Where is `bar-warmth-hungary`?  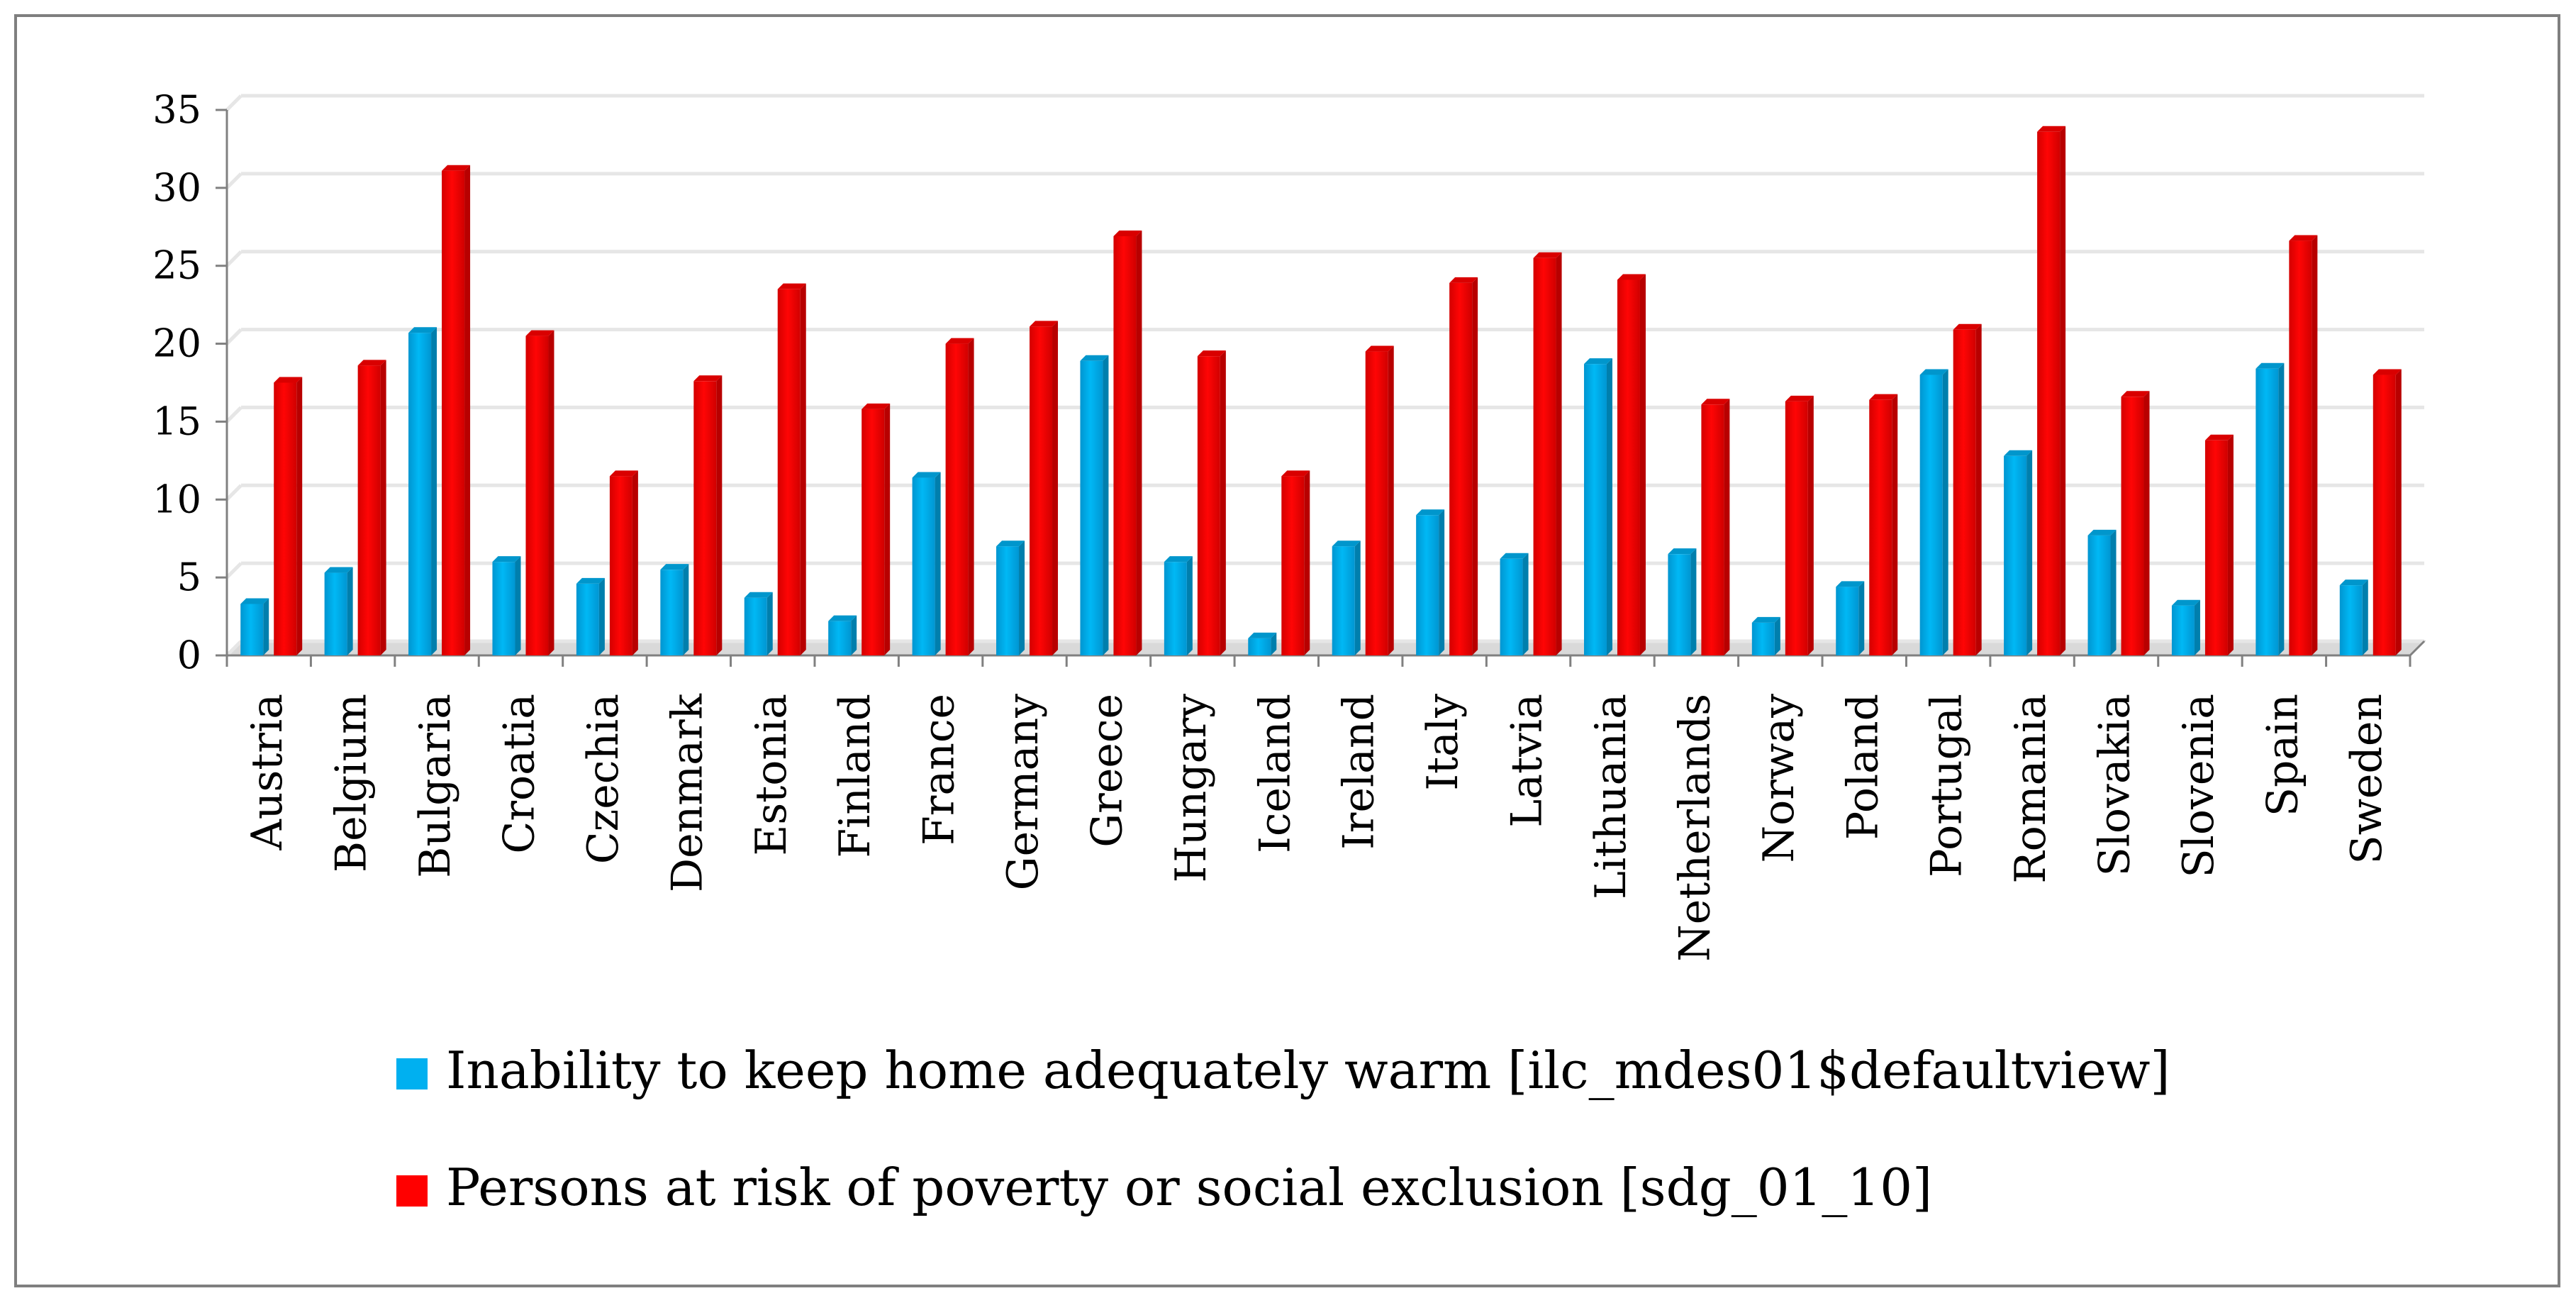
bar-warmth-hungary is located at coordinates (1178, 605).